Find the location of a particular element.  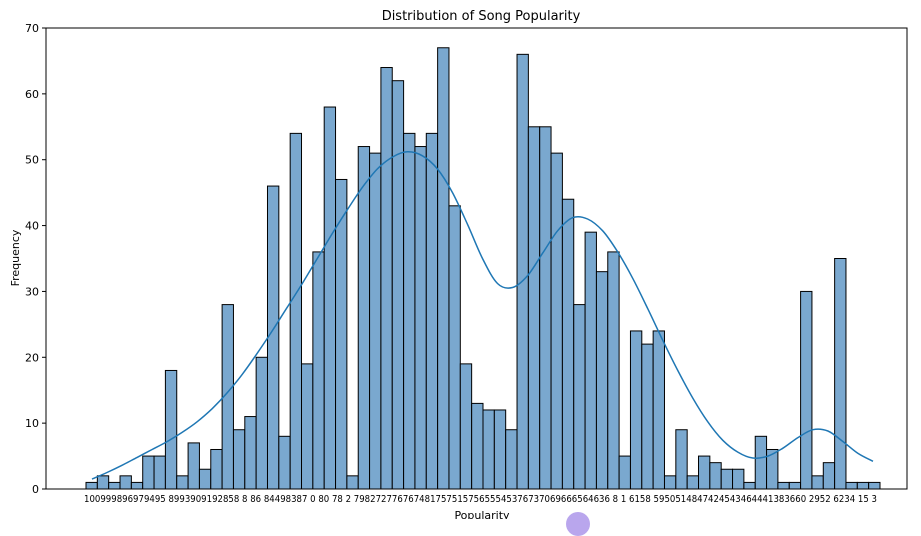

cursor-indicator is located at coordinates (578, 524).